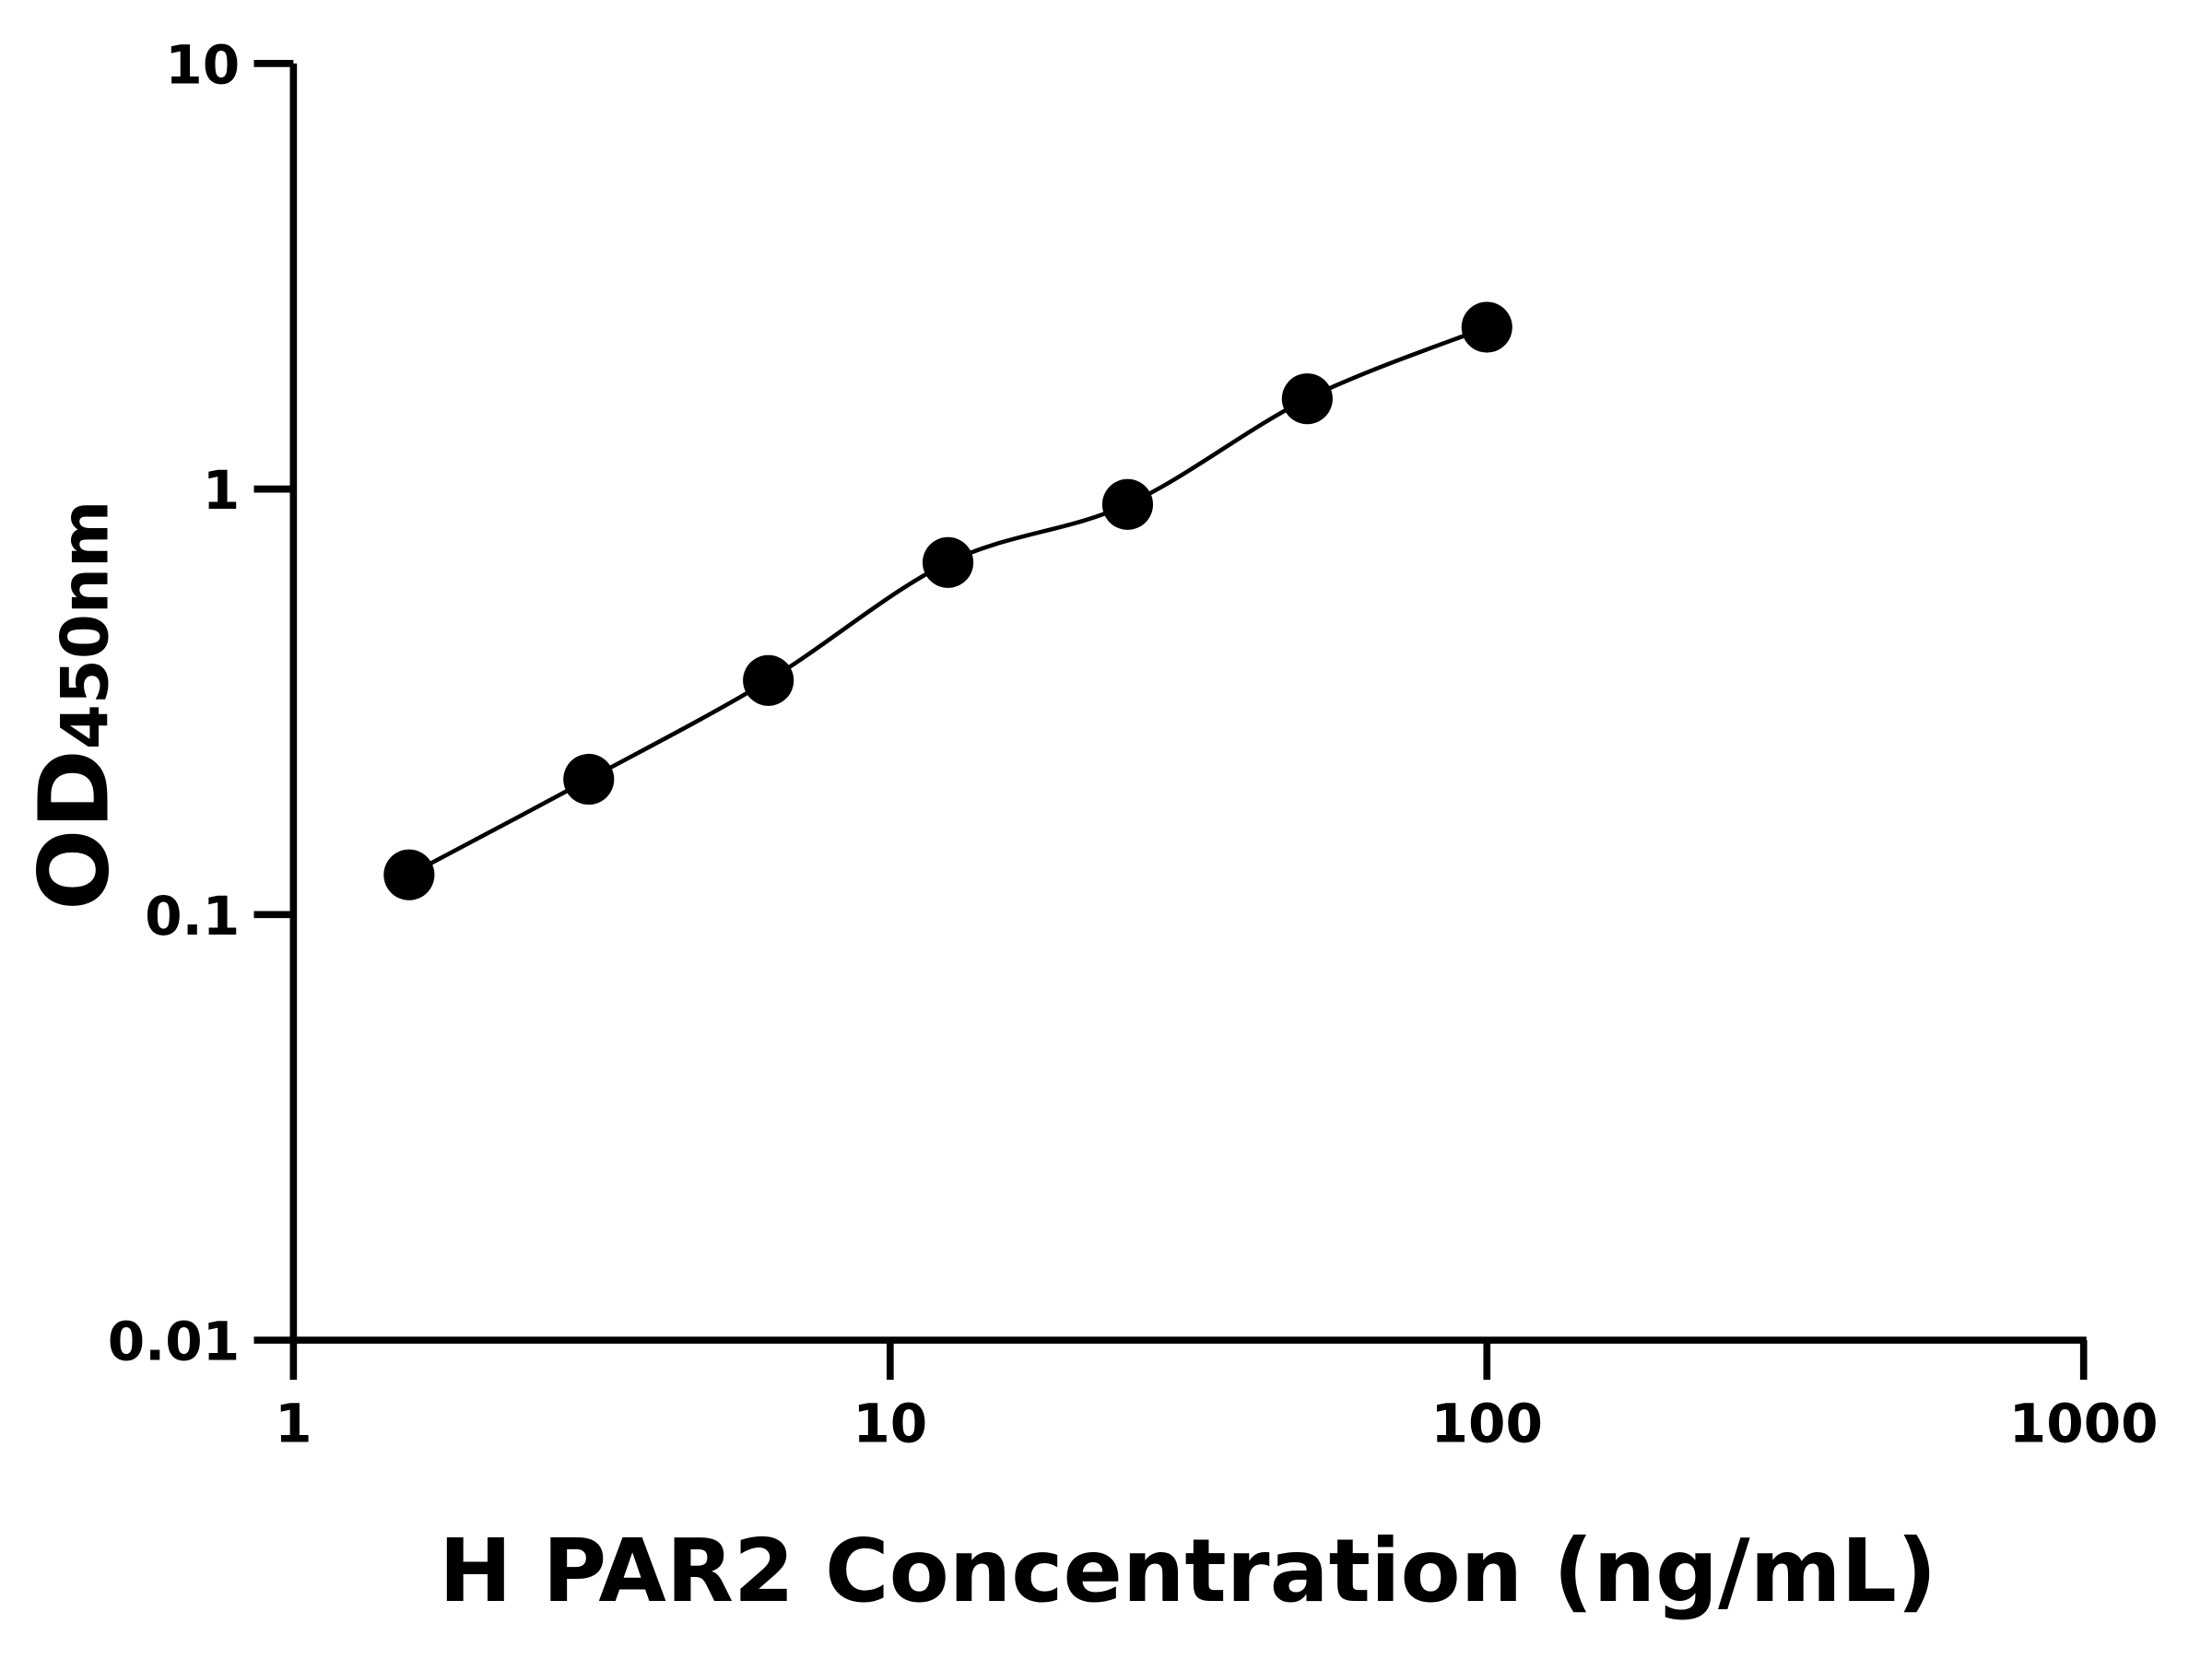 Image resolution: width=2212 pixels, height=1659 pixels. I want to click on y-axis-label-main: OD, so click(74, 830).